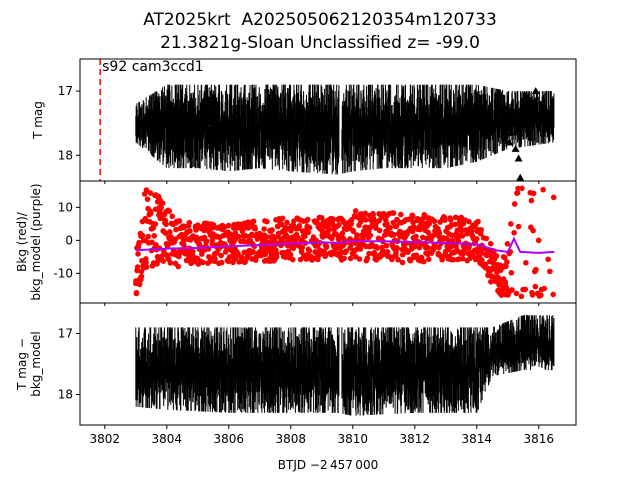 The height and width of the screenshot is (480, 640). Describe the element at coordinates (320, 43) in the screenshot. I see `title-line-2: 21.3821g-Sloan Unclassified z= -99.0` at that location.